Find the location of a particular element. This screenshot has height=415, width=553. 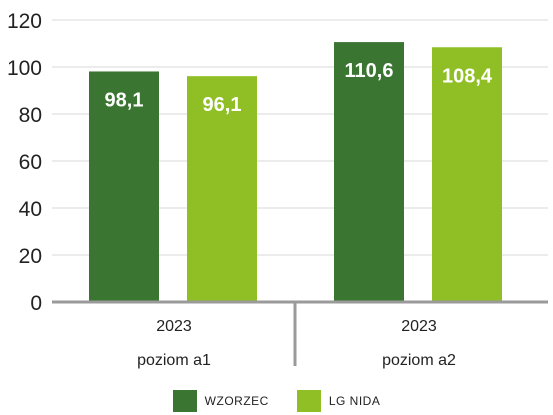

y-tick-label: 20 is located at coordinates (30, 256).